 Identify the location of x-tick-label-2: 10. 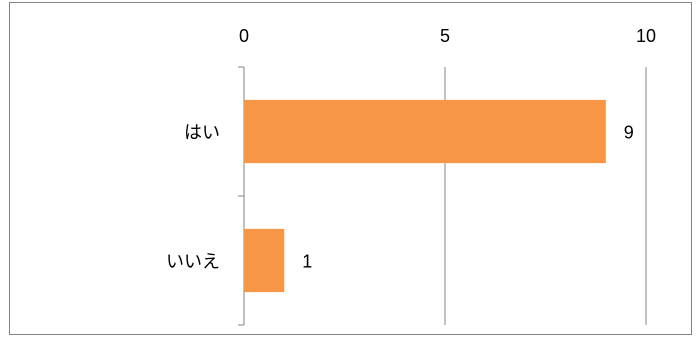
(646, 36).